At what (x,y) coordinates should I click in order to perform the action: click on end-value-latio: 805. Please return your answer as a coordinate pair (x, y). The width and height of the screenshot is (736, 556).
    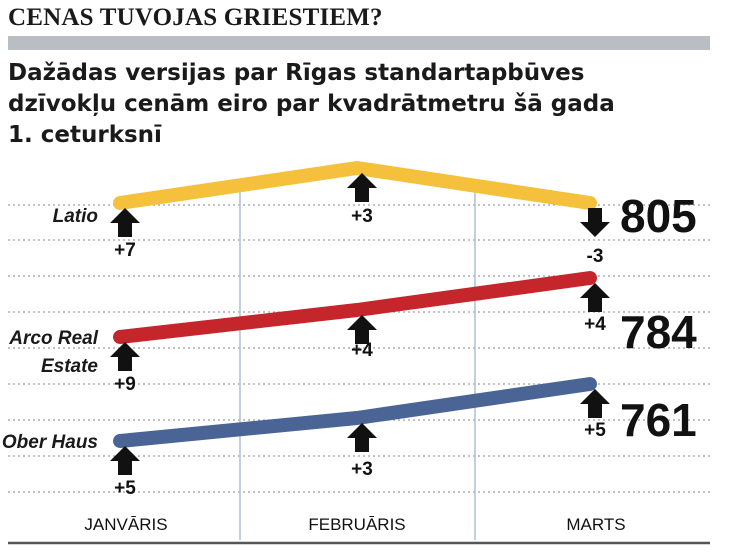
    Looking at the image, I should click on (658, 216).